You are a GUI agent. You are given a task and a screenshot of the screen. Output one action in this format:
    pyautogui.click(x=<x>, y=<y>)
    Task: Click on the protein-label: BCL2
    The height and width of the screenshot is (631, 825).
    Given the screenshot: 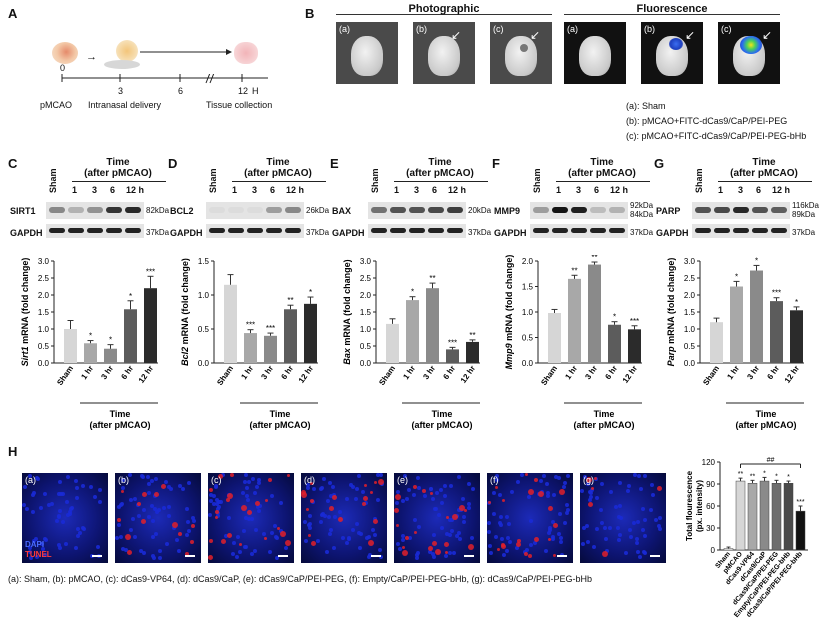 What is the action you would take?
    pyautogui.click(x=182, y=211)
    